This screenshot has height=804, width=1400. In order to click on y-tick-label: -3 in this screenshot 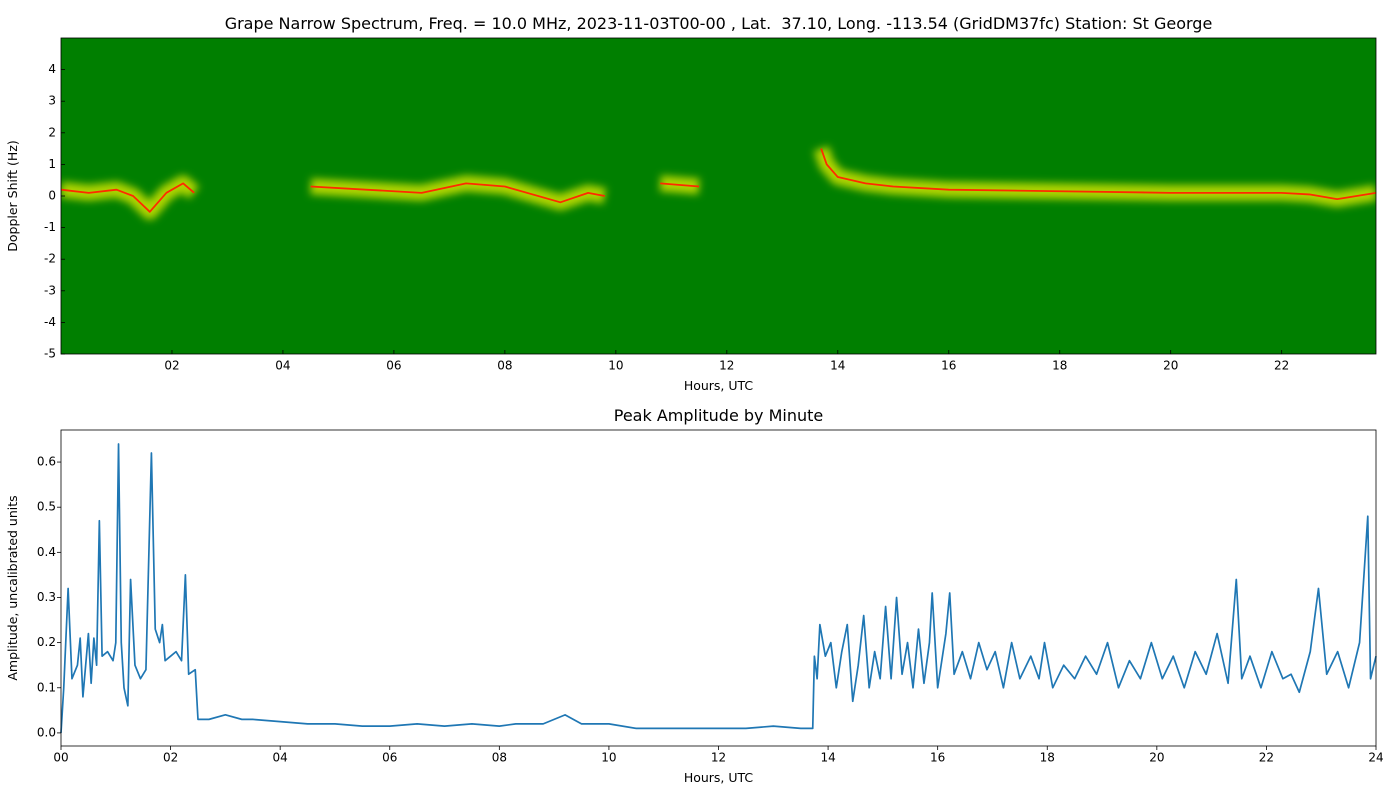, I will do `click(50, 290)`.